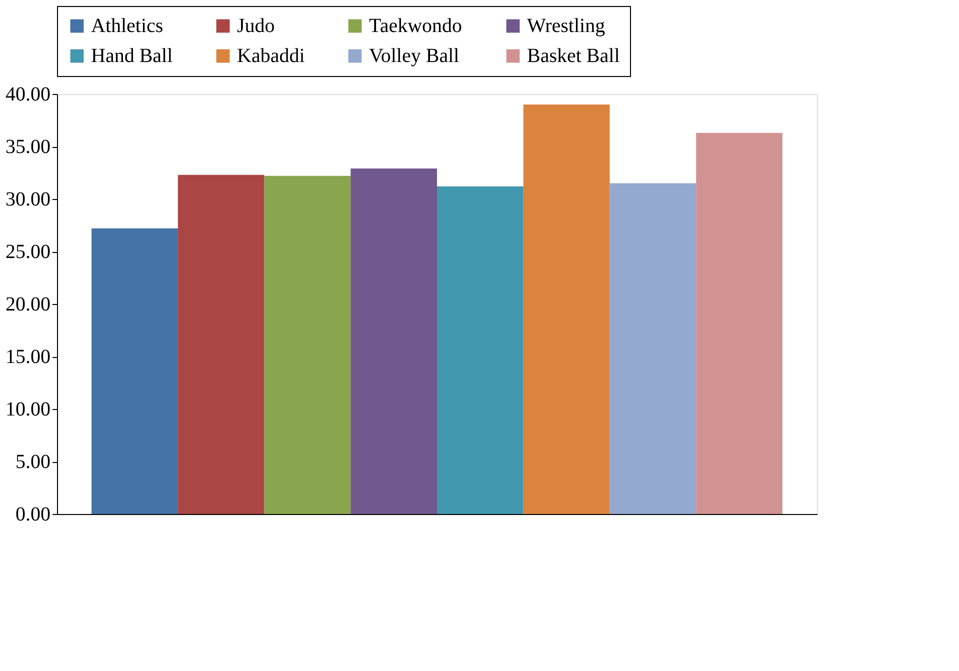  What do you see at coordinates (28, 252) in the screenshot?
I see `y-tick-label: 25.00` at bounding box center [28, 252].